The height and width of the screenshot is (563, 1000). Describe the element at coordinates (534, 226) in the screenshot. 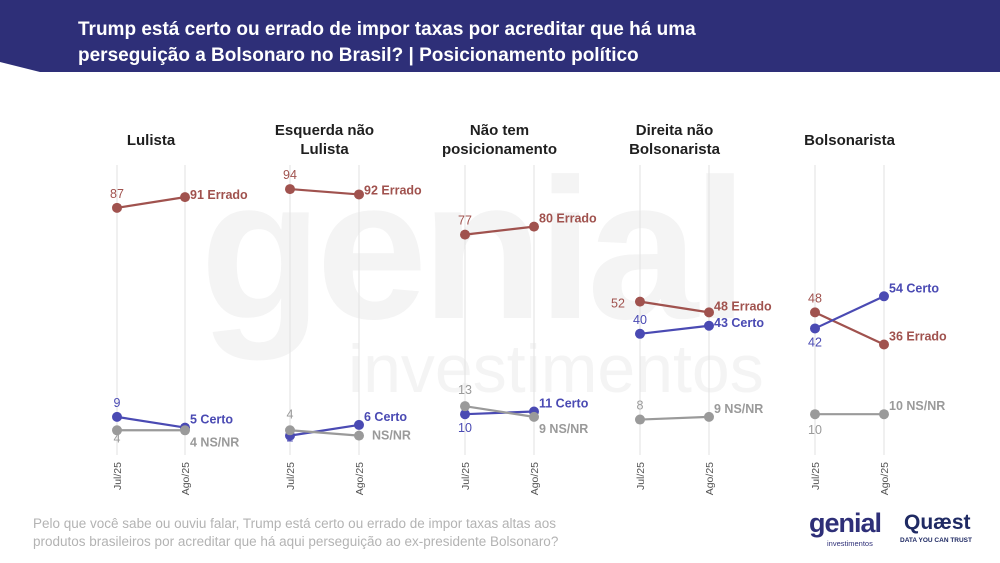

I see `panel-3-series-errado-point-ago` at that location.